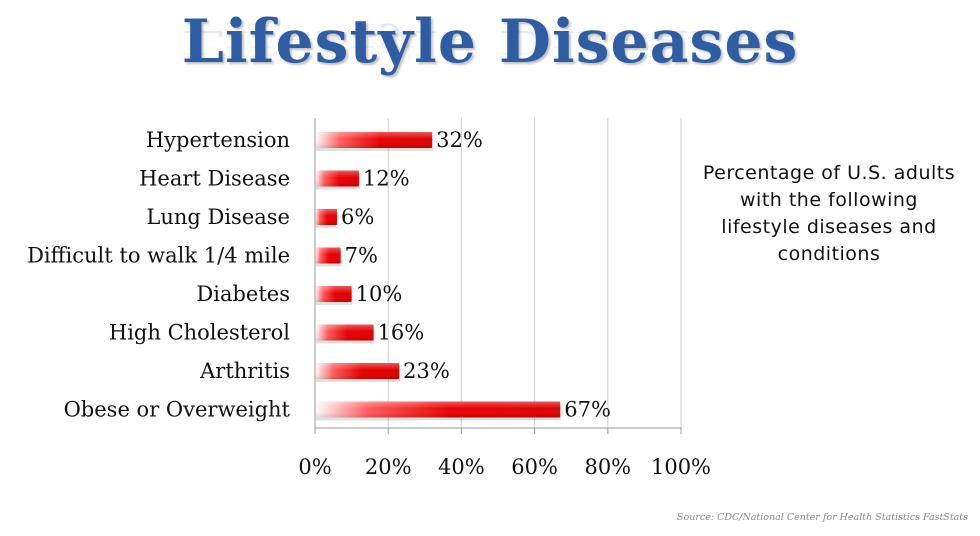 This screenshot has width=980, height=536. I want to click on value-label: 32%, so click(459, 140).